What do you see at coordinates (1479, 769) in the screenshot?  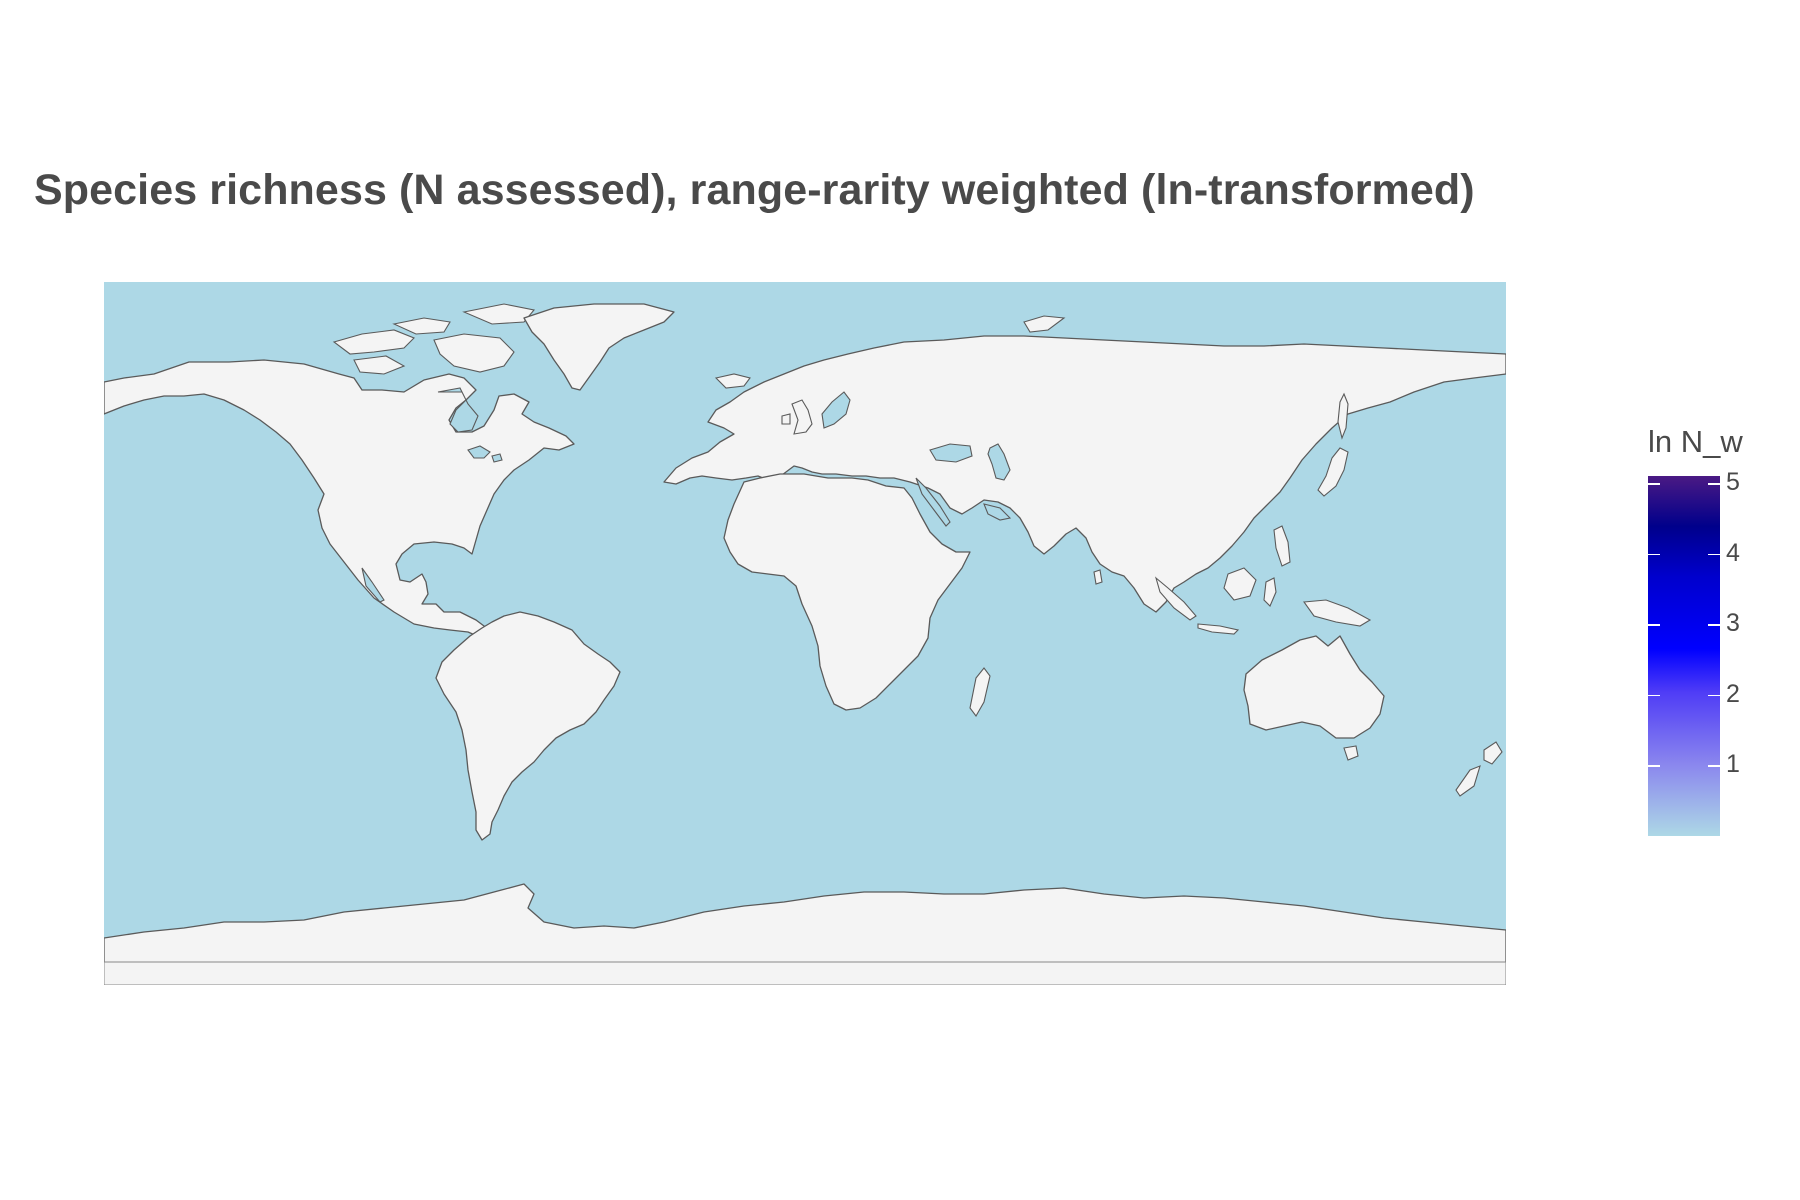 I see `new-zealand` at bounding box center [1479, 769].